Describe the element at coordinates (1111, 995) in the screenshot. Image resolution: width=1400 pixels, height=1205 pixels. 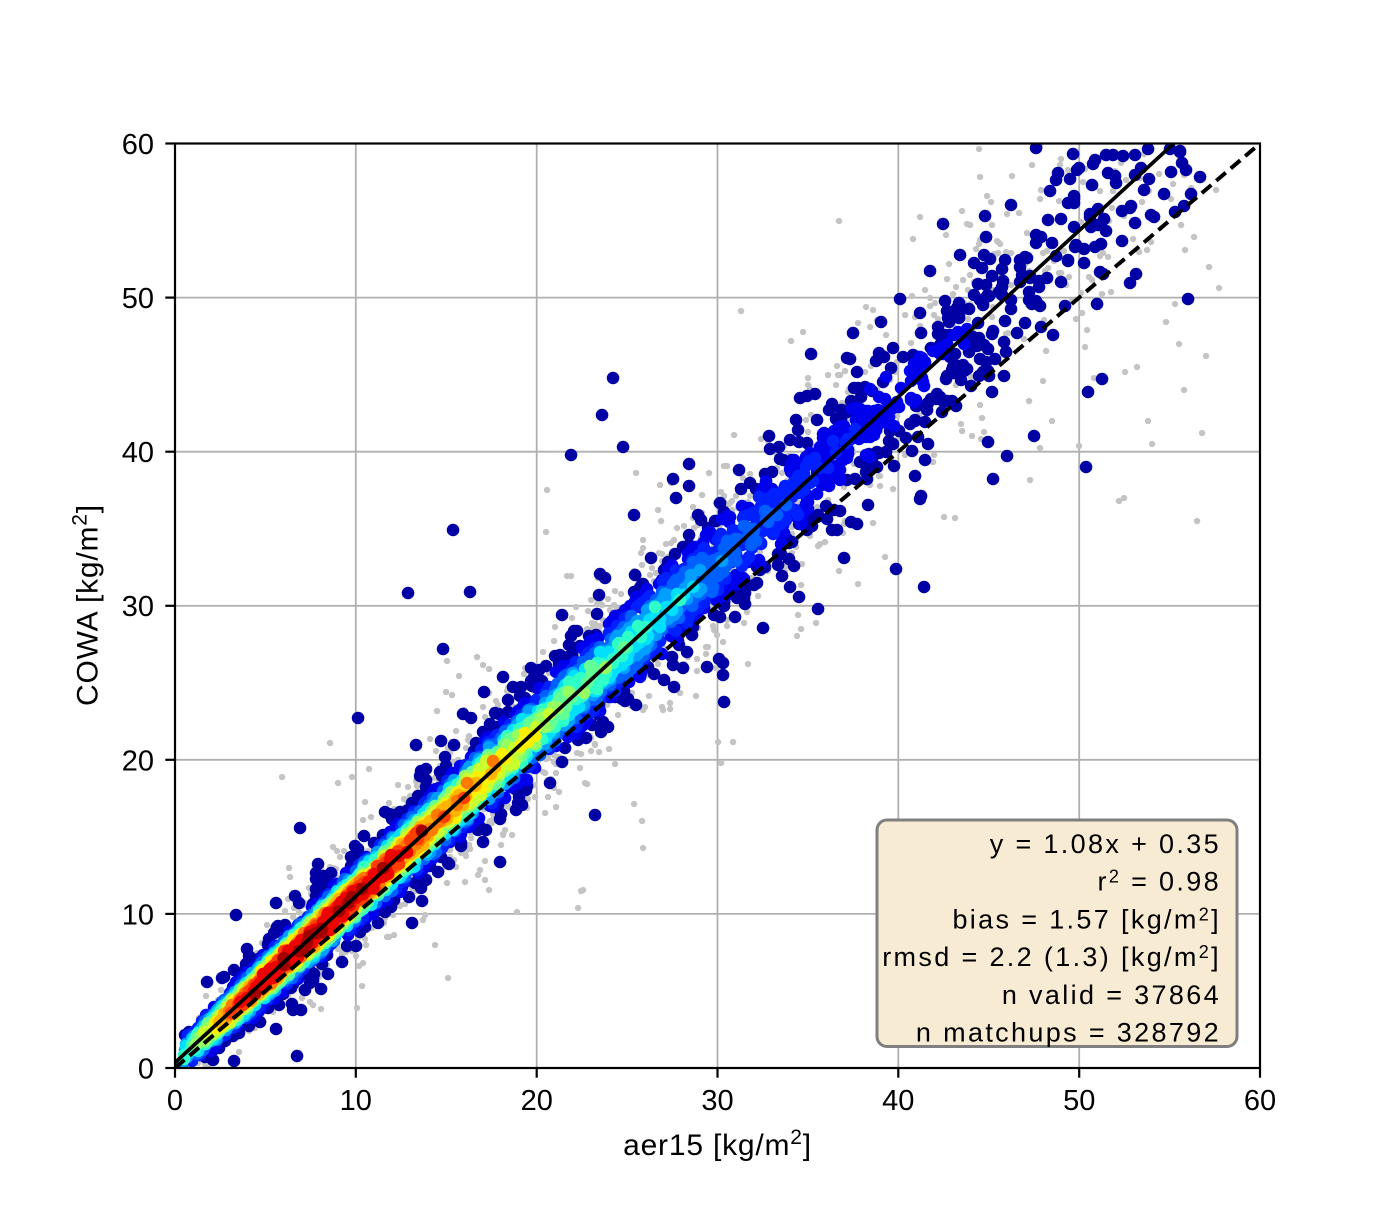
I see `svg-text: n valid = 37864` at that location.